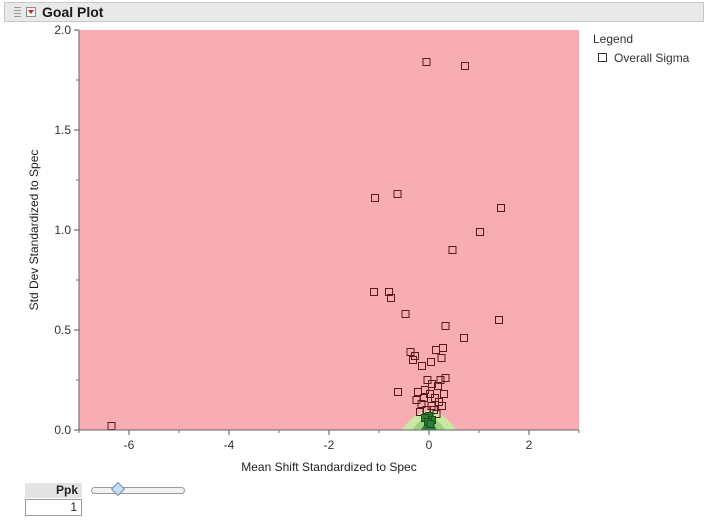  What do you see at coordinates (73, 12) in the screenshot?
I see `goal-plot-title: Goal Plot` at bounding box center [73, 12].